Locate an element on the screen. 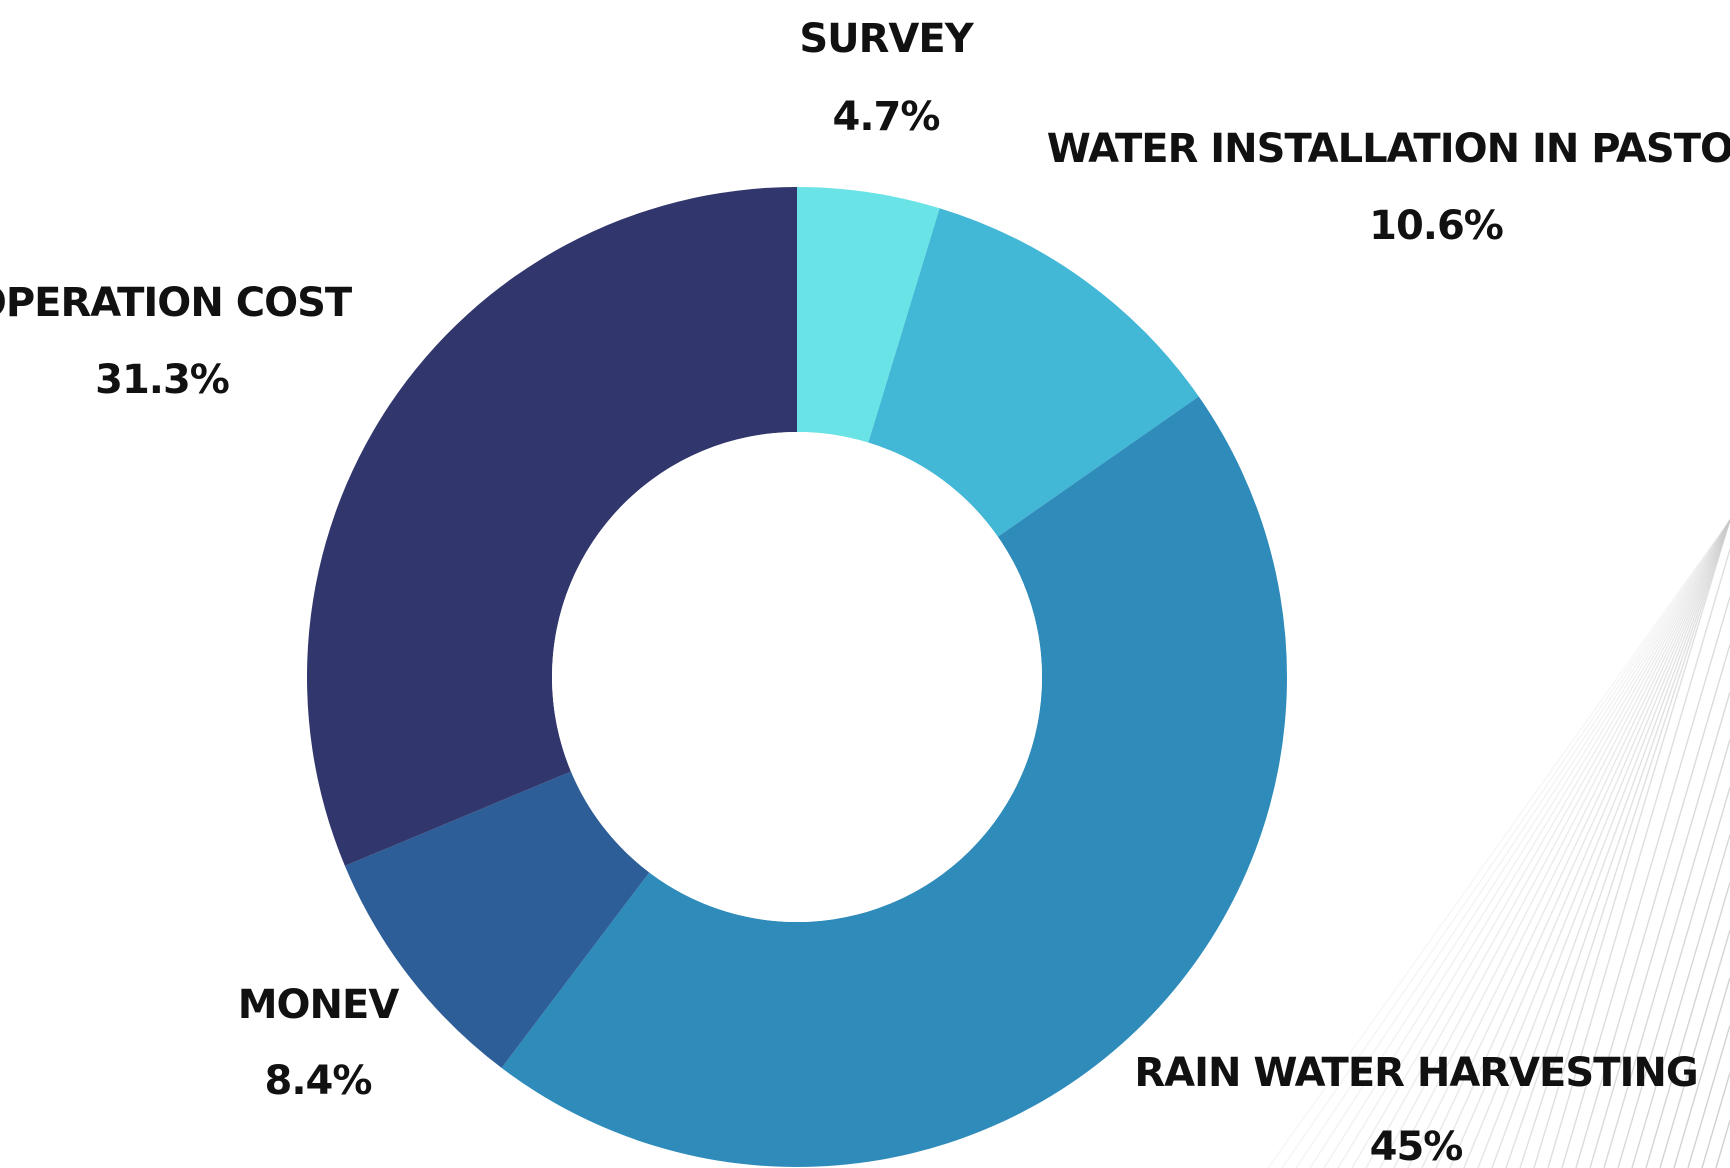 The height and width of the screenshot is (1168, 1730). value-survey: 4.7% is located at coordinates (886, 117).